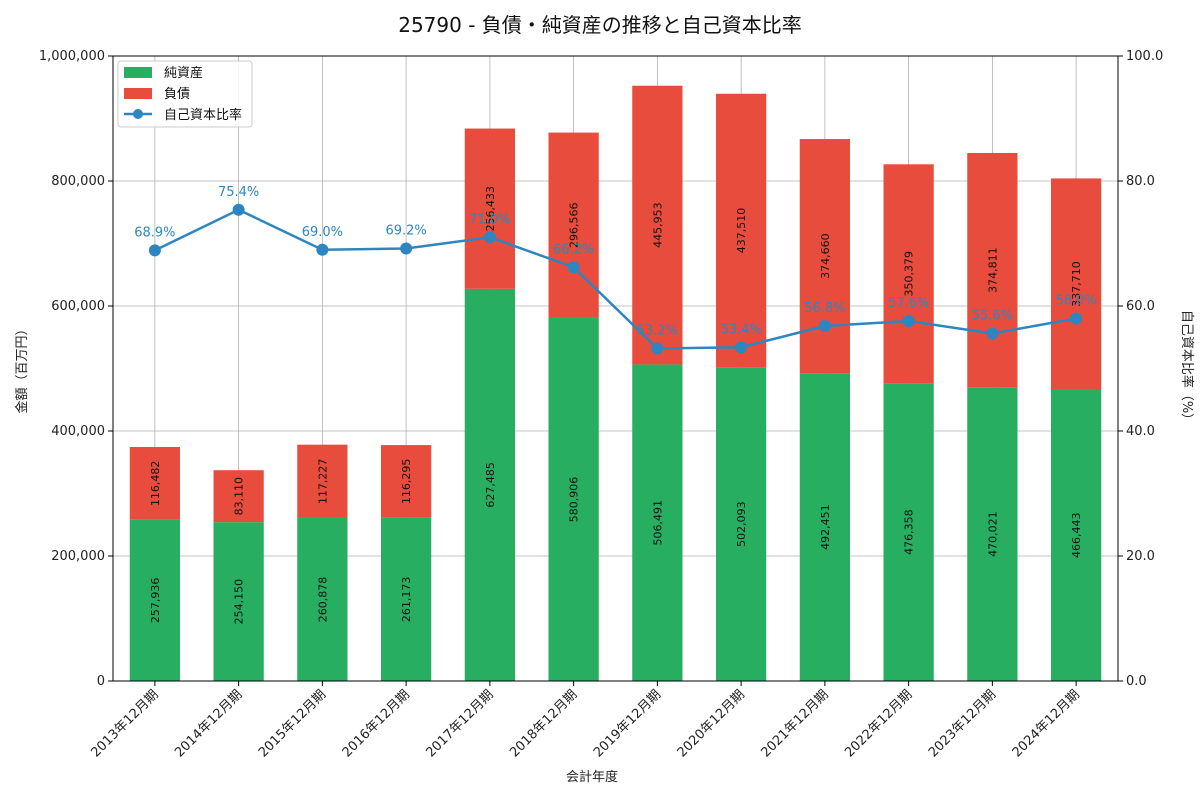 This screenshot has height=800, width=1200. Describe the element at coordinates (824, 308) in the screenshot. I see `ratio-point-label: 56.8%` at that location.